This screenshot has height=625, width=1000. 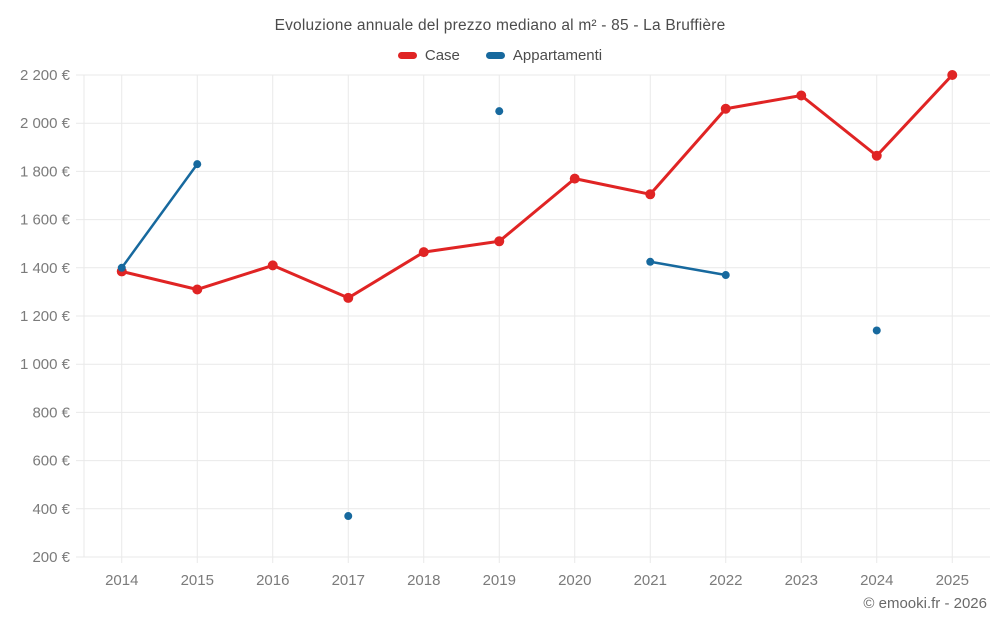 I want to click on y-axis-tick-label: 2 000 €, so click(x=45, y=123).